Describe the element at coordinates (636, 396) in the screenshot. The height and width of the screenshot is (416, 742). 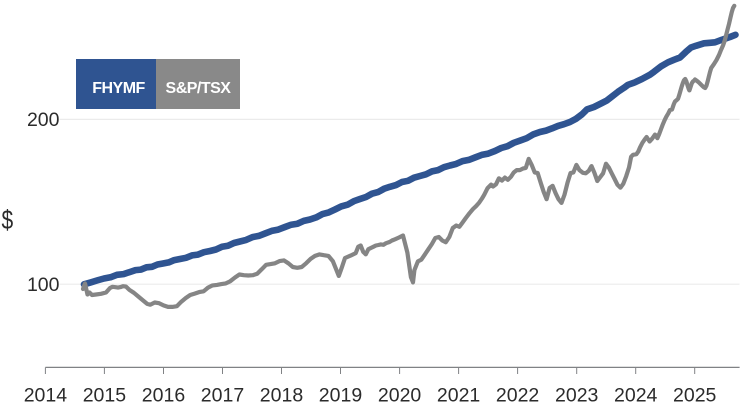
I see `svg-text: 2024` at that location.